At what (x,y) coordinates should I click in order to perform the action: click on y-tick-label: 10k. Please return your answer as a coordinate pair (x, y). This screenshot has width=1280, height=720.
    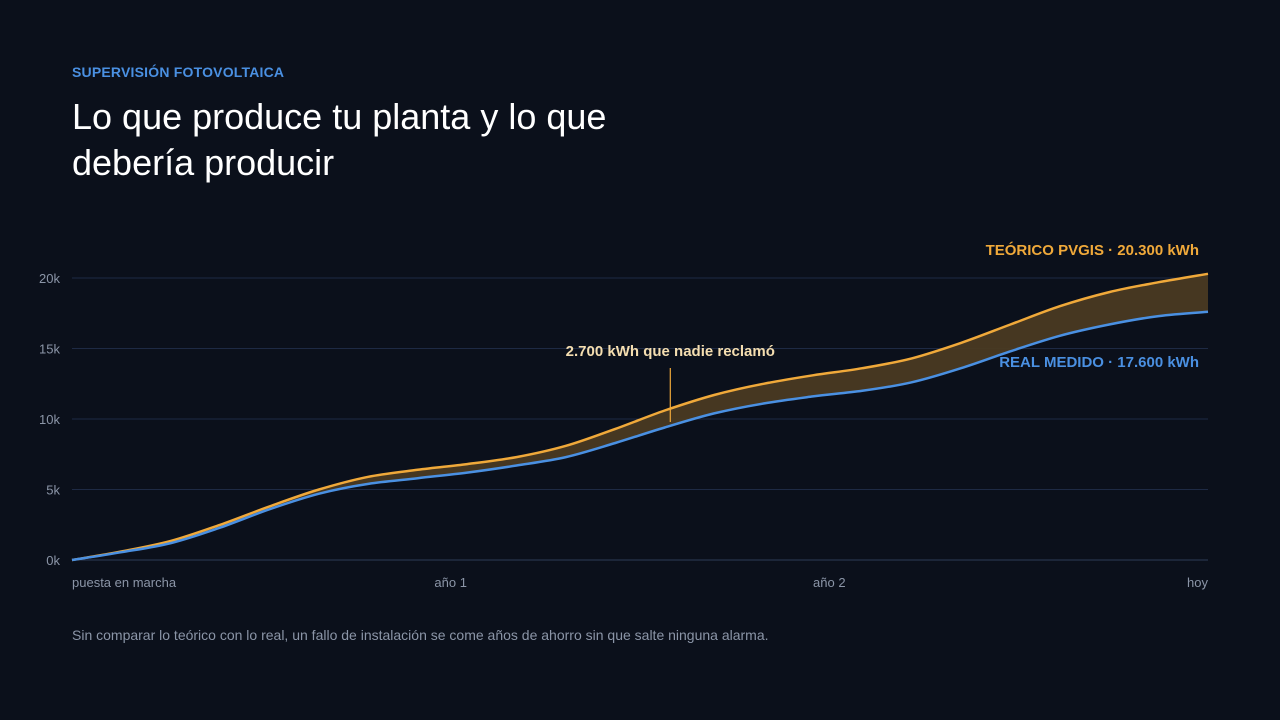
    Looking at the image, I should click on (49, 419).